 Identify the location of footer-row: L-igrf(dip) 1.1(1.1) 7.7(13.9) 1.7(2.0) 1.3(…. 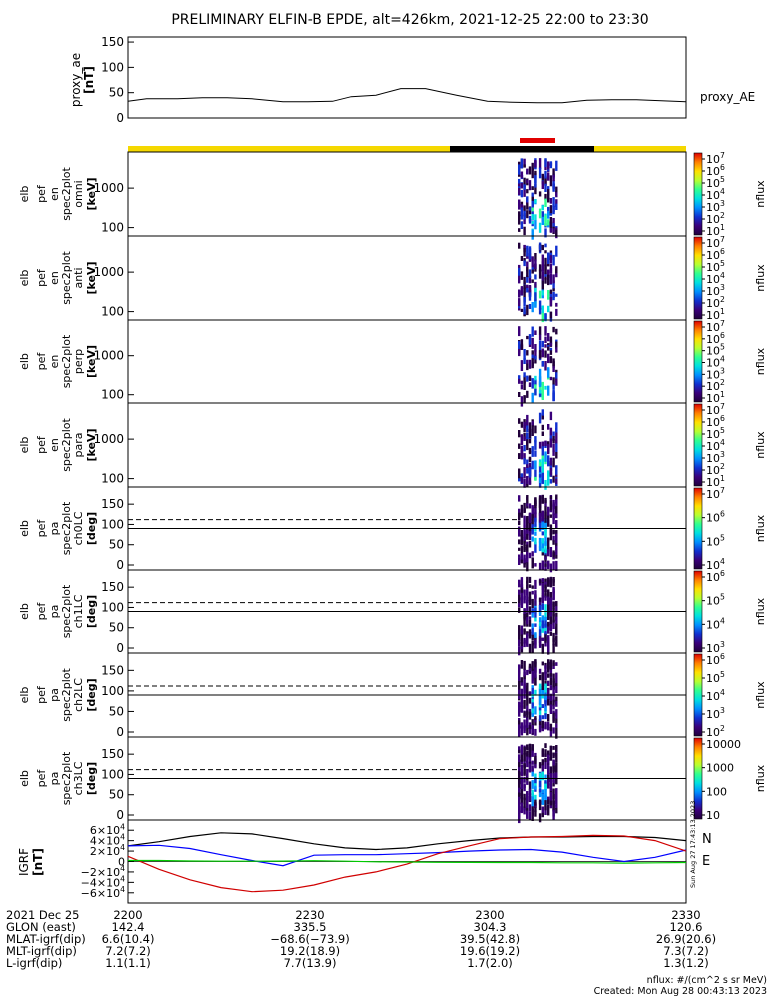
(387, 963).